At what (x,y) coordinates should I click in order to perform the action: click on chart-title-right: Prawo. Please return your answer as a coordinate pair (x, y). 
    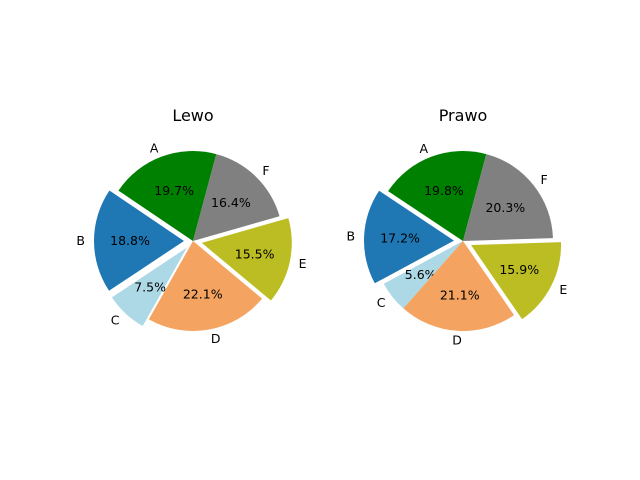
    Looking at the image, I should click on (463, 115).